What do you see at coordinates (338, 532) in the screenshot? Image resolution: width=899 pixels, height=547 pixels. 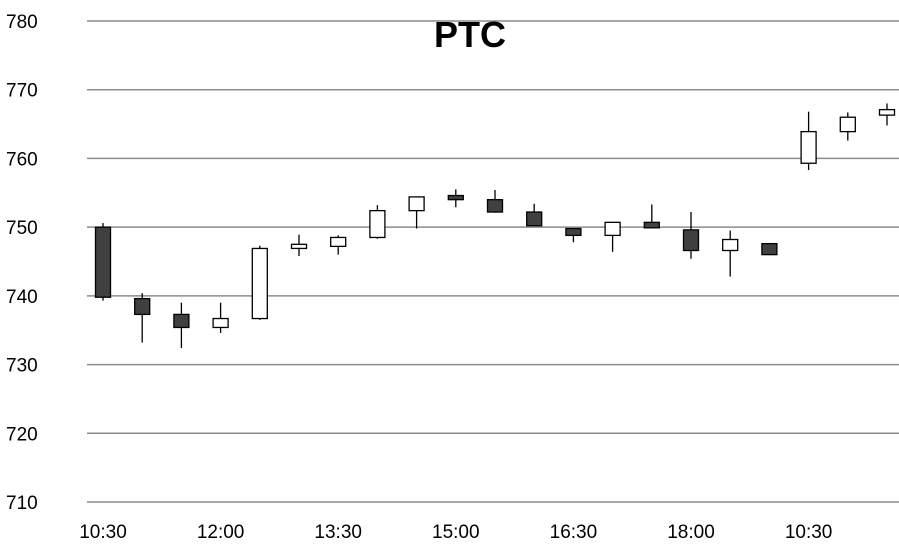 I see `x-tick-label: 13:30` at bounding box center [338, 532].